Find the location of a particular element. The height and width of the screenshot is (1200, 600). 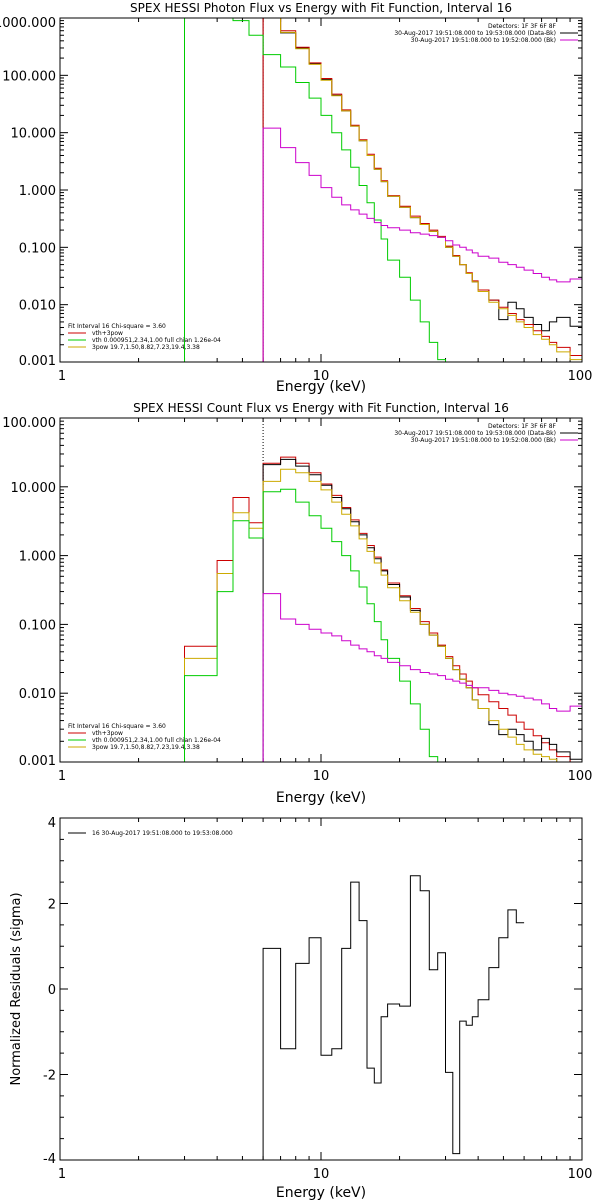

residuals-y-axis-title: Normalized Residuals (sigma) is located at coordinates (16, 988).